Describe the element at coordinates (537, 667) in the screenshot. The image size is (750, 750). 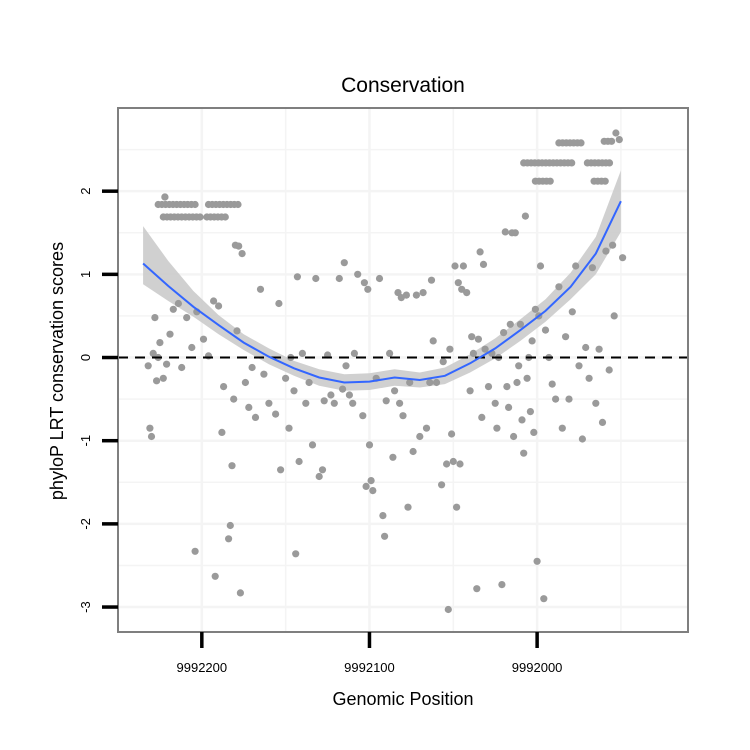
I see `x-tick-label: 9992000` at that location.